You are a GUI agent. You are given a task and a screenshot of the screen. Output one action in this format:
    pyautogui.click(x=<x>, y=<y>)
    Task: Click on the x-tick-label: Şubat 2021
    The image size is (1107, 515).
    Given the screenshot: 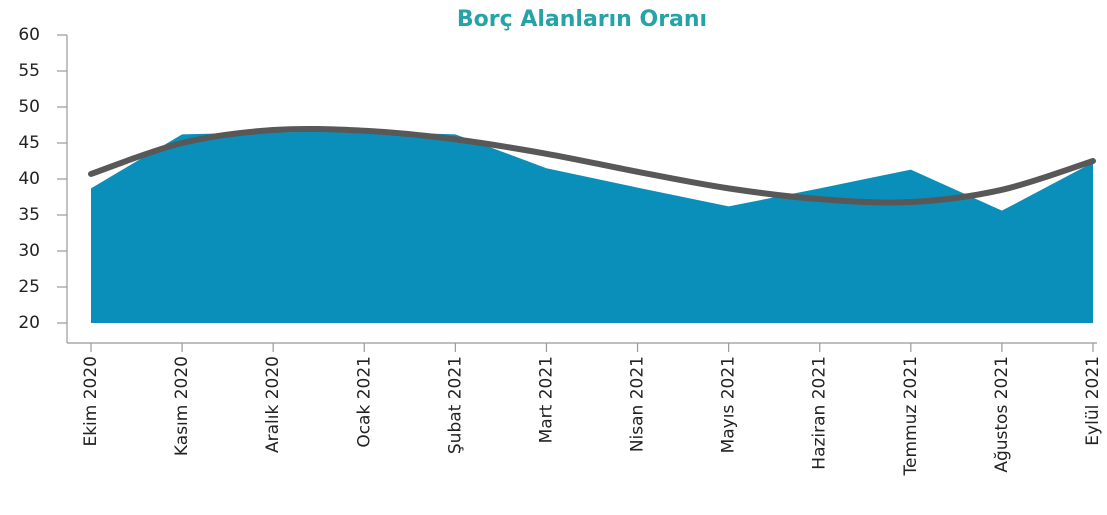 What is the action you would take?
    pyautogui.click(x=455, y=405)
    